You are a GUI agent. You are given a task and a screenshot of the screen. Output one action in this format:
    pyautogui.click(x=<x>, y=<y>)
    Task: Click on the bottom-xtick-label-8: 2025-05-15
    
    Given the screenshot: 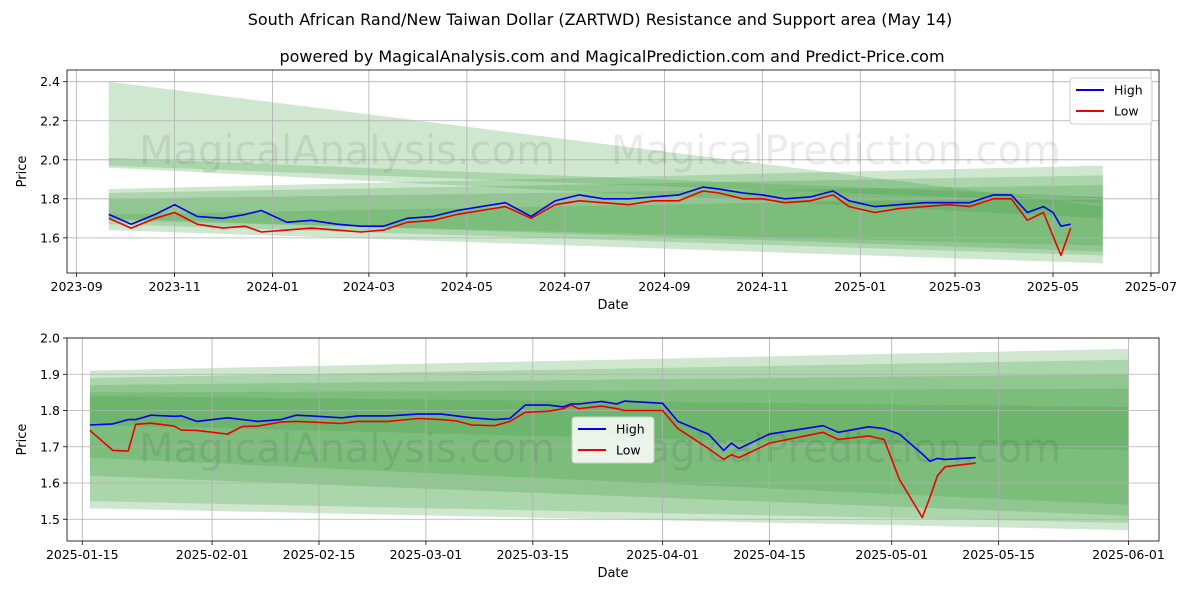 What is the action you would take?
    pyautogui.click(x=998, y=554)
    